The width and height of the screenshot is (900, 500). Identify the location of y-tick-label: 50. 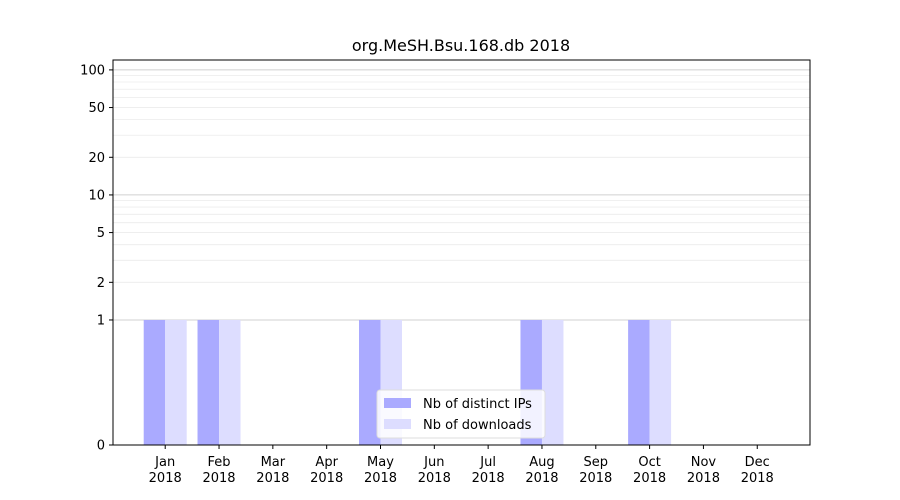
(96, 108).